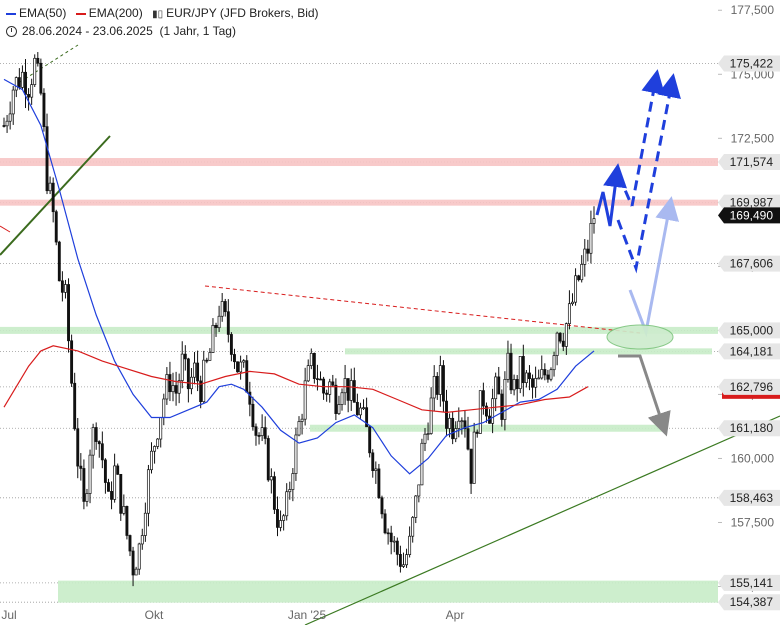 The height and width of the screenshot is (625, 780). What do you see at coordinates (197, 31) in the screenshot?
I see `period-label: (1 Jahr, 1 Tag)` at bounding box center [197, 31].